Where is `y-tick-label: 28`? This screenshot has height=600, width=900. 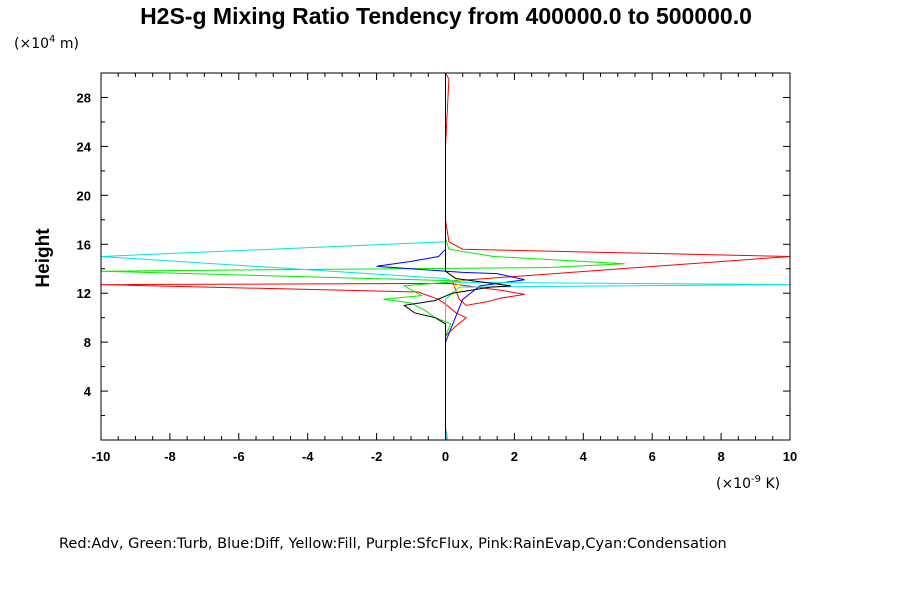
y-tick-label: 28 is located at coordinates (84, 97).